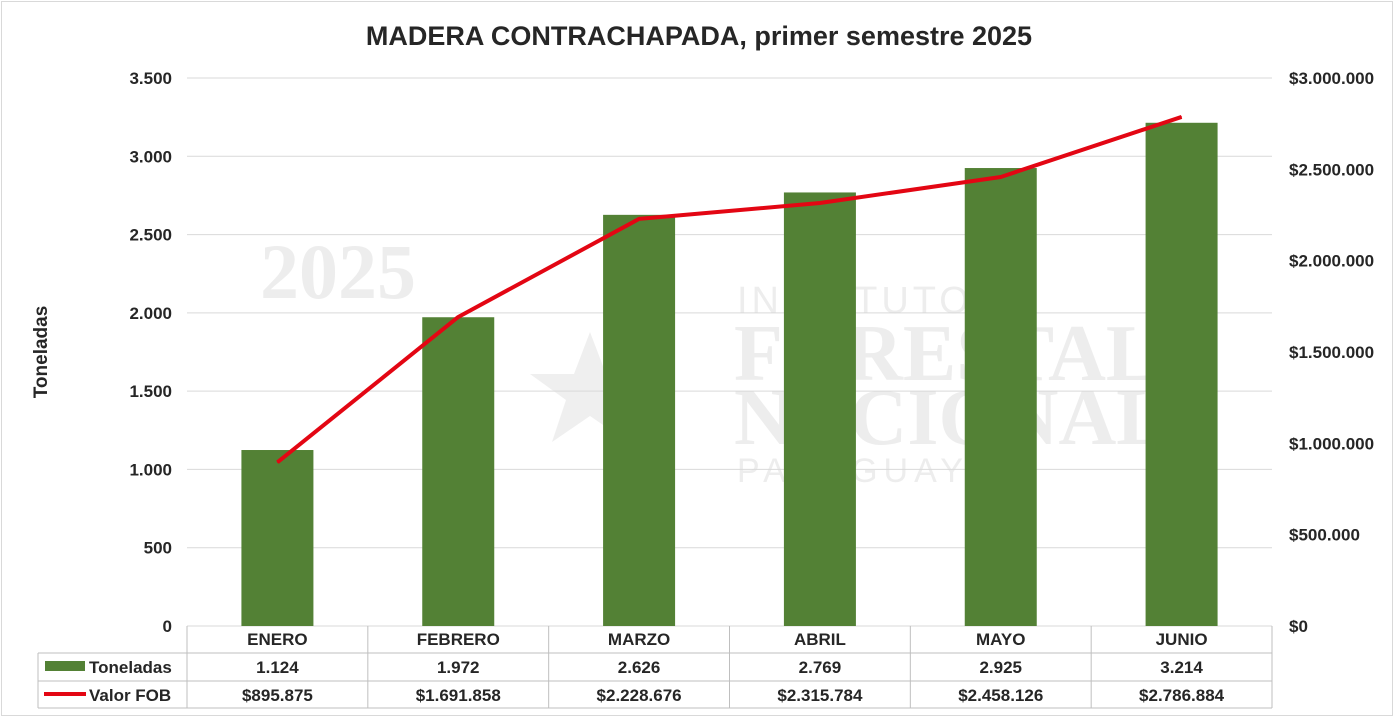 The width and height of the screenshot is (1396, 722). Describe the element at coordinates (277, 639) in the screenshot. I see `category-label: ENERO` at that location.